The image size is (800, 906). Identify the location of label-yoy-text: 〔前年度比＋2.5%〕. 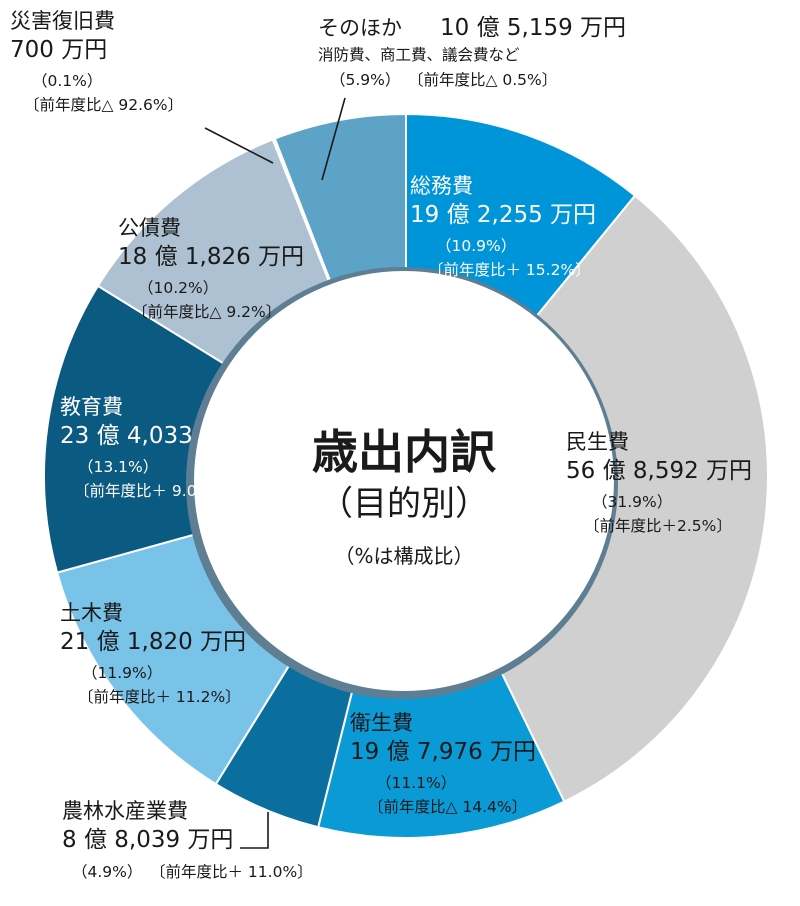
(658, 526).